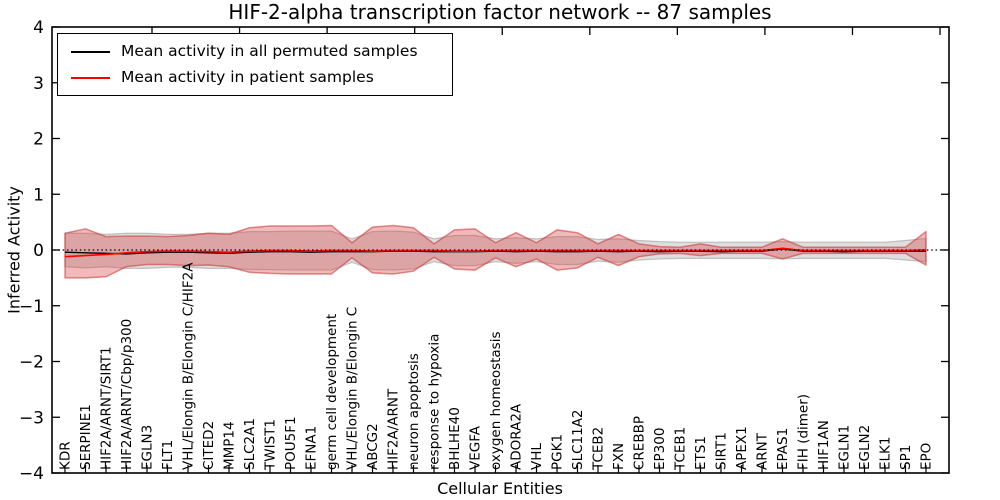 Image resolution: width=1000 pixels, height=500 pixels. I want to click on legend-item-permuted: Mean activity in all permuted samples, so click(261, 51).